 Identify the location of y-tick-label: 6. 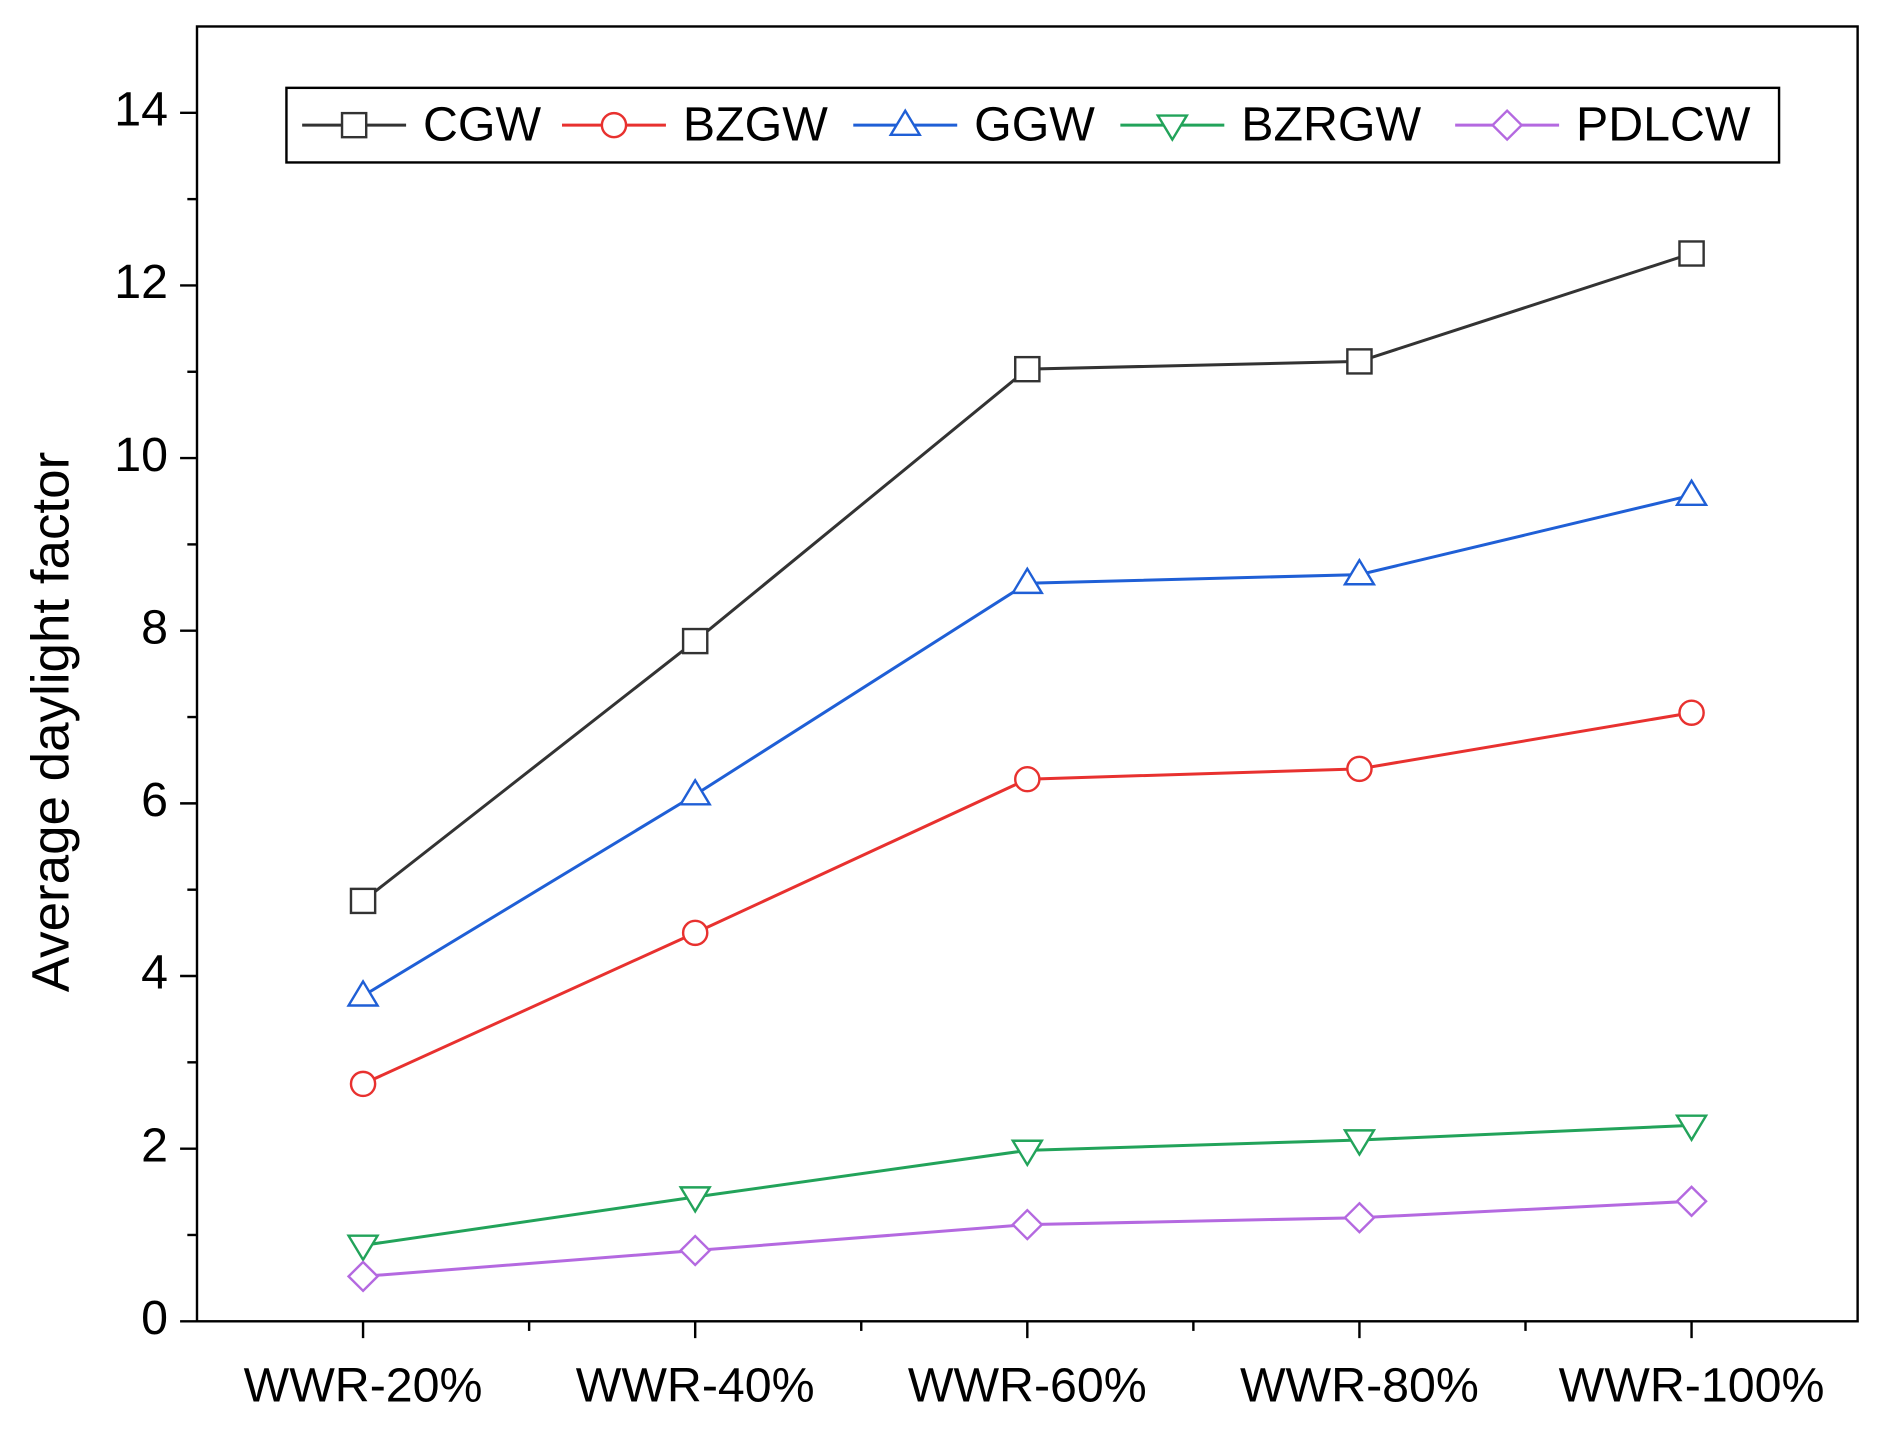
(154, 800).